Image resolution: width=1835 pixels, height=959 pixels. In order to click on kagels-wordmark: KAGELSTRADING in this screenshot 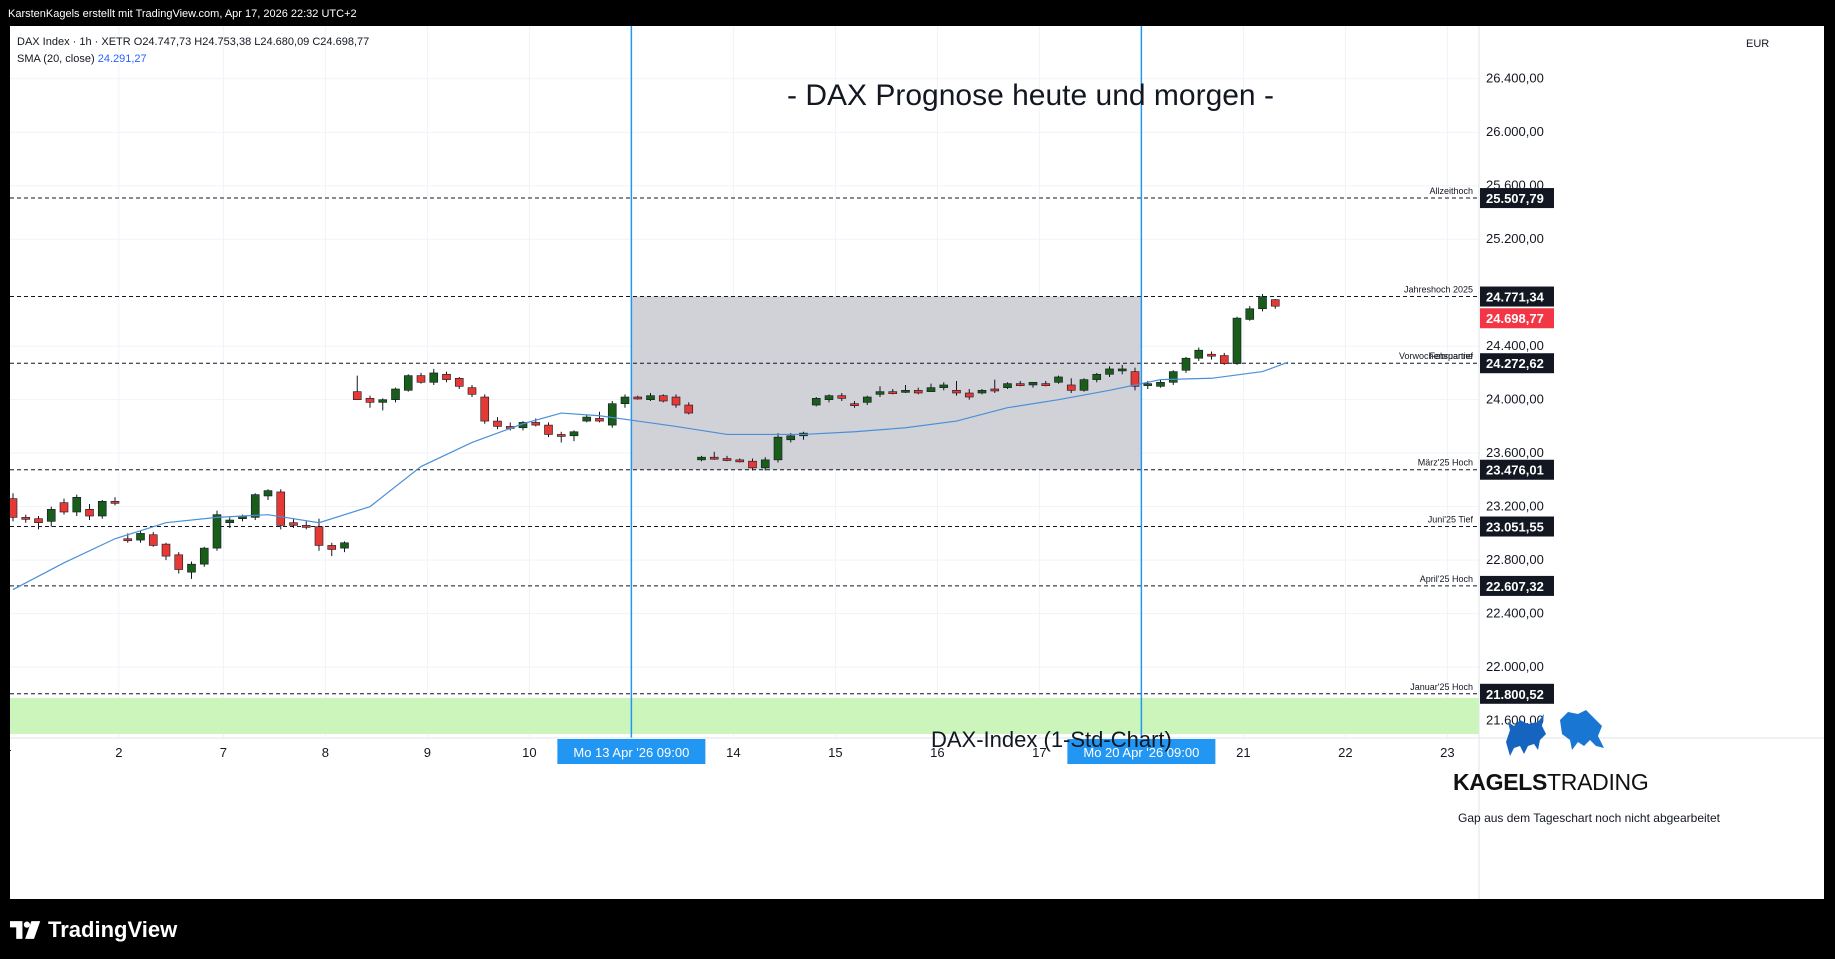, I will do `click(1551, 782)`.